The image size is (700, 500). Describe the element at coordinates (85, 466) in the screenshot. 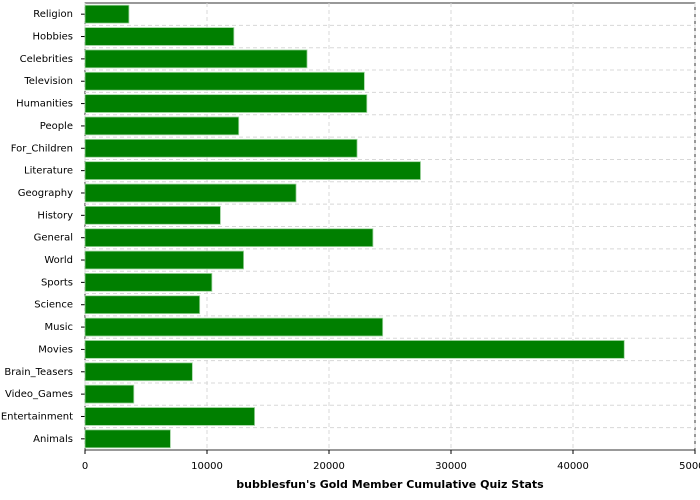

I see `x-tick-label: 0` at that location.